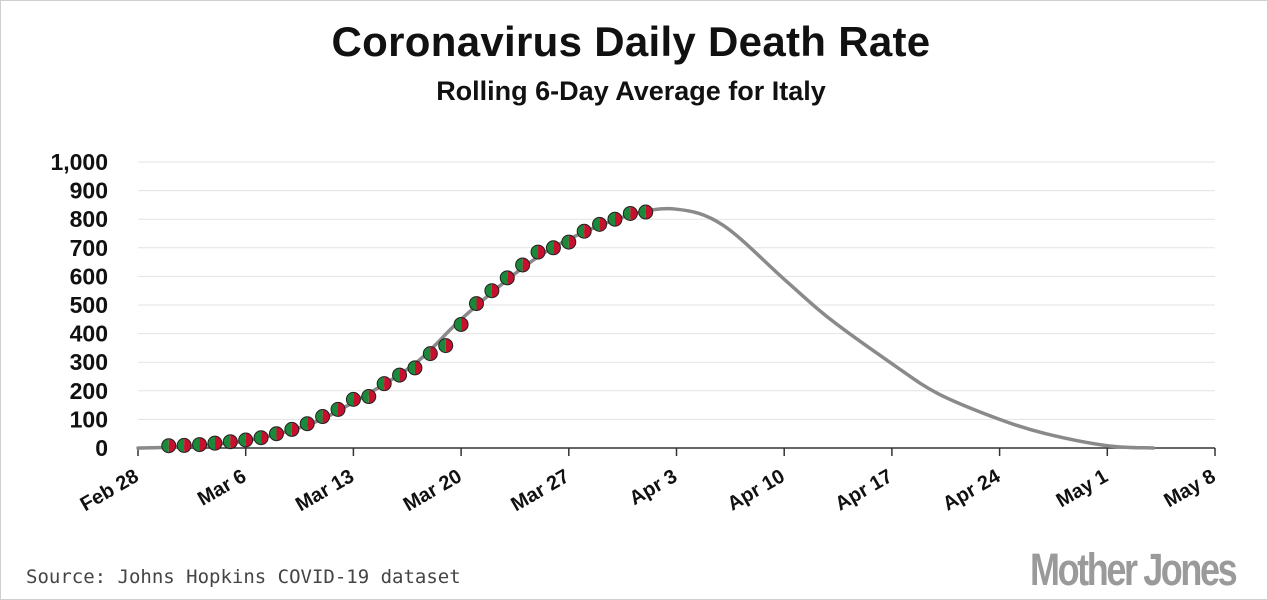 The image size is (1268, 600). Describe the element at coordinates (89, 191) in the screenshot. I see `y-tick-label: 900` at that location.